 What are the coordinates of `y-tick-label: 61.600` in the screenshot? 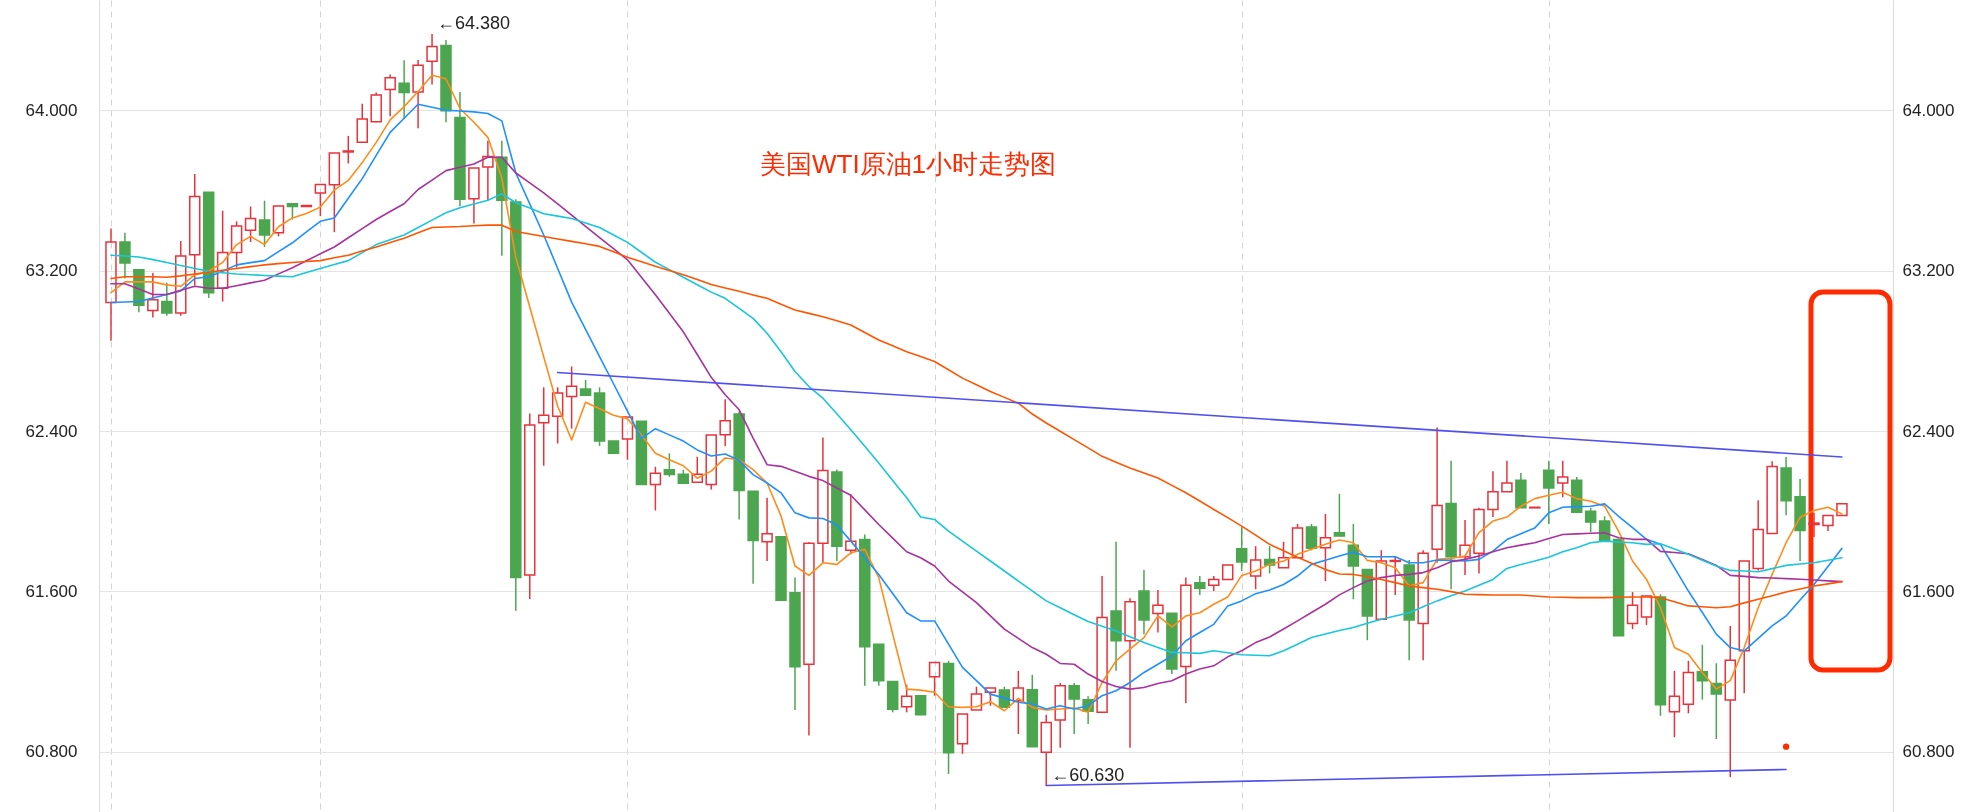 It's located at (51, 591).